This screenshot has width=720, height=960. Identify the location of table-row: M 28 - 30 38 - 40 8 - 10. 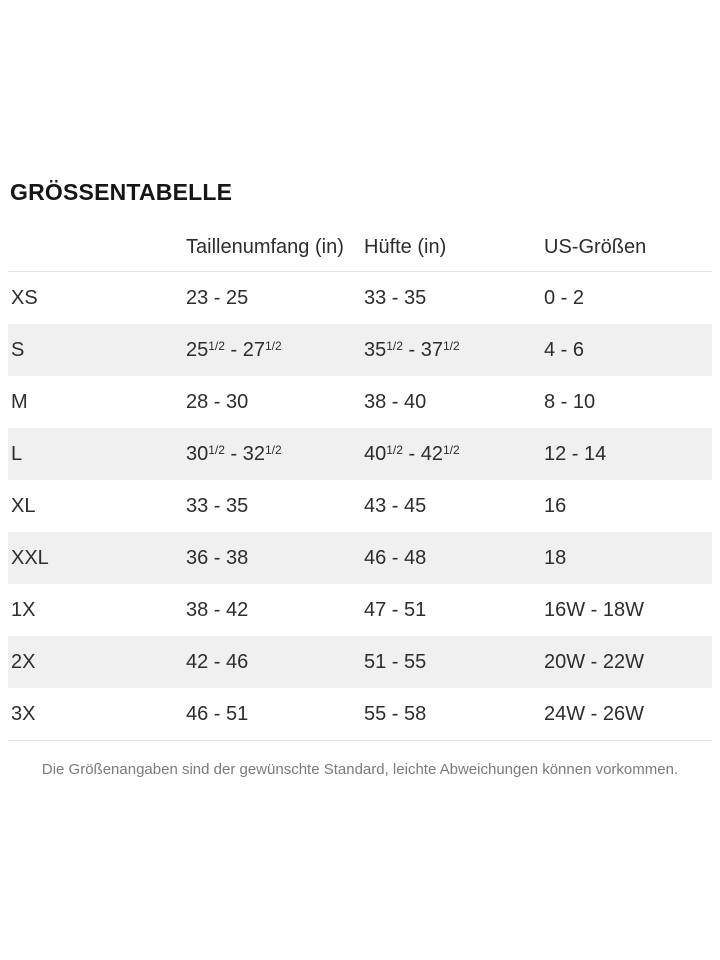
(360, 402).